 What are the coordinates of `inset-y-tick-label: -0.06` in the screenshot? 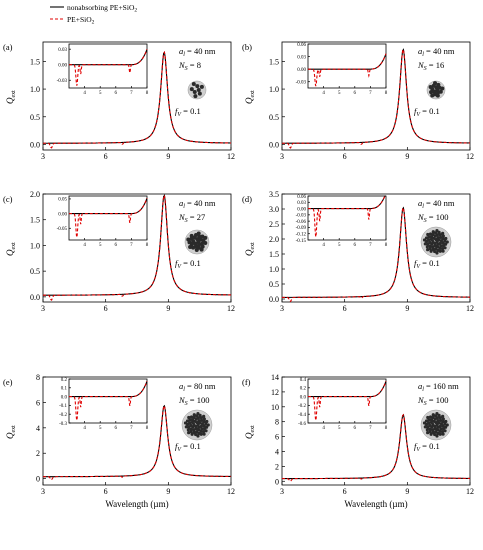 It's located at (301, 222).